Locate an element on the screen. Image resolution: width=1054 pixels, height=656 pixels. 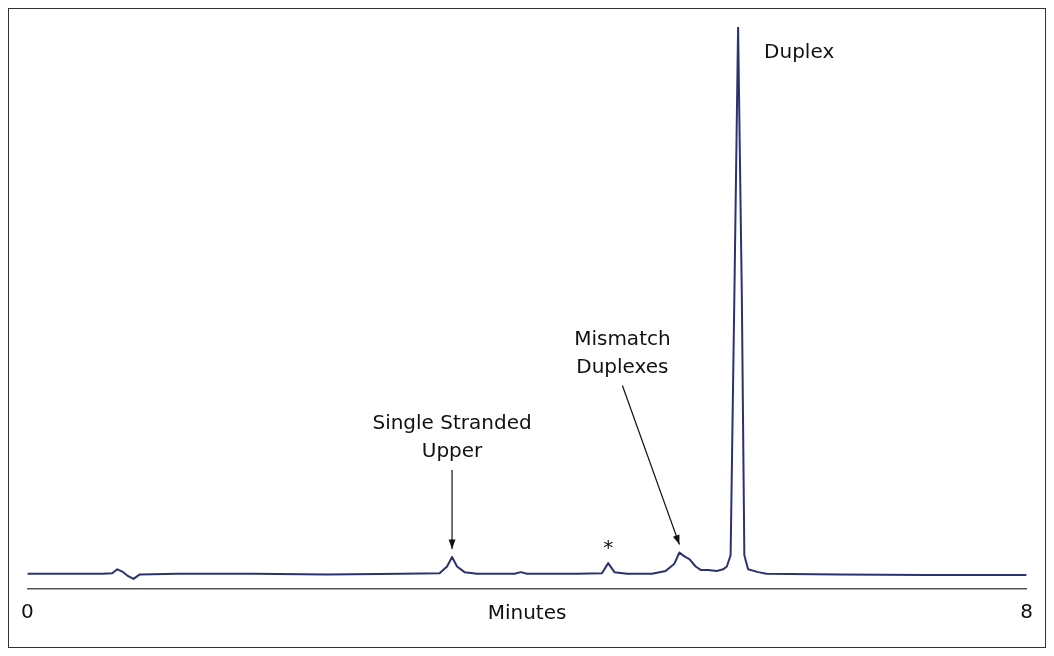
annotation: Duplex is located at coordinates (799, 51).